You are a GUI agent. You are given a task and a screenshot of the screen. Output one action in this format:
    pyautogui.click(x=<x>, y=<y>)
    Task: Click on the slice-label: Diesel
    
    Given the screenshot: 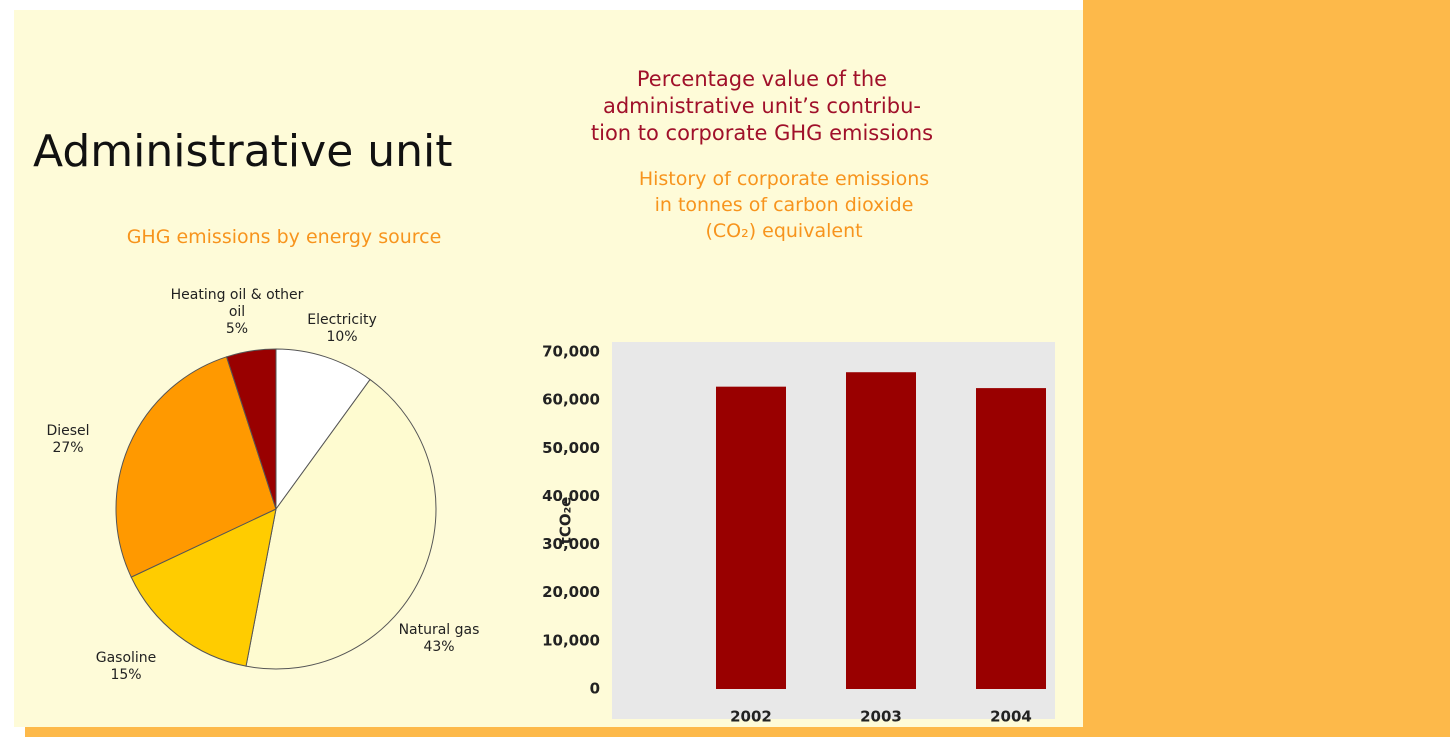 What is the action you would take?
    pyautogui.click(x=68, y=431)
    